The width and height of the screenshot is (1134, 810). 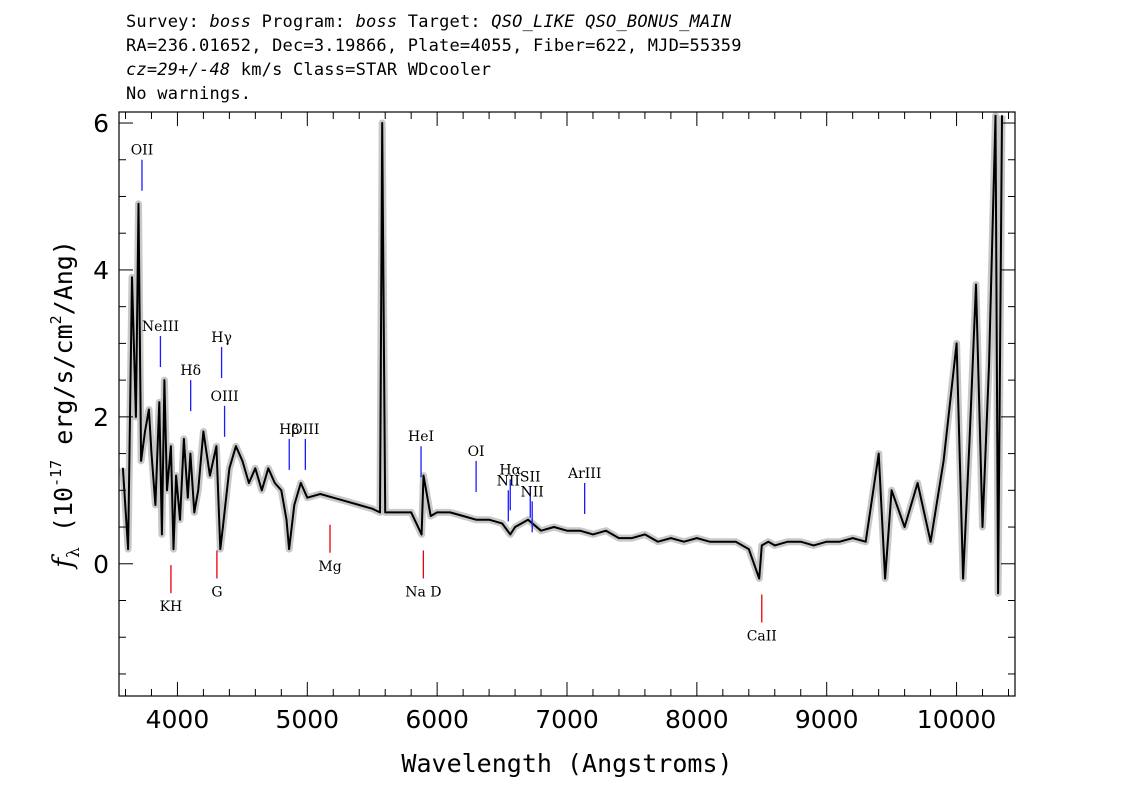 I want to click on emission-label: Hδ, so click(x=190, y=371).